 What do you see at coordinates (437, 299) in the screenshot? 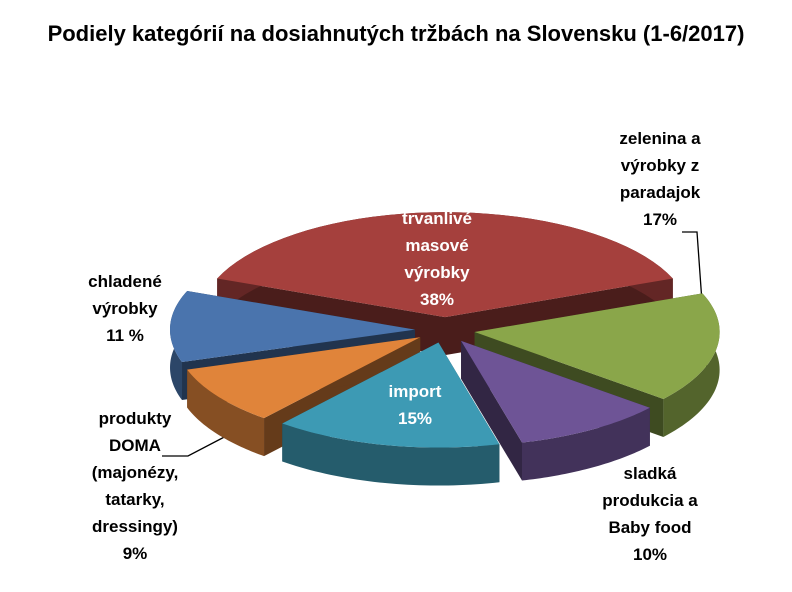
I see `value-label: 38%` at bounding box center [437, 299].